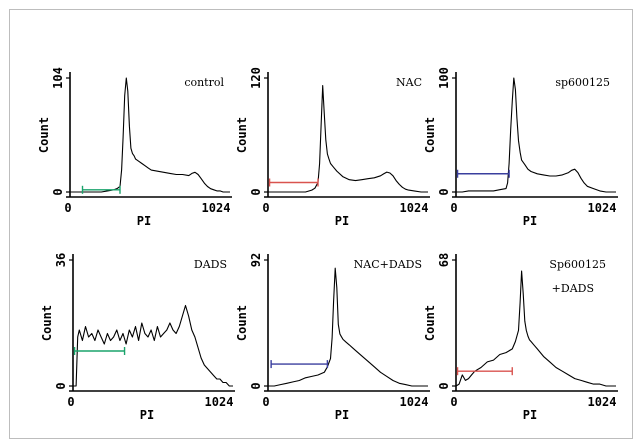  I want to click on y-tick-label: 100, so click(444, 78).